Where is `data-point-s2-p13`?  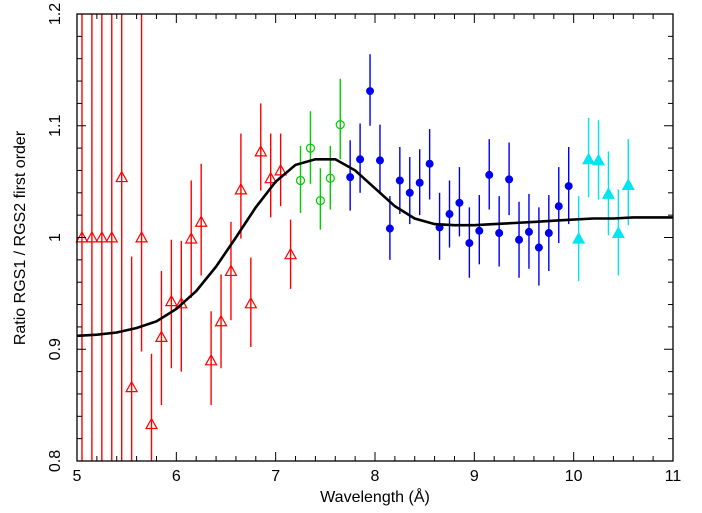 data-point-s2-p13 is located at coordinates (479, 230).